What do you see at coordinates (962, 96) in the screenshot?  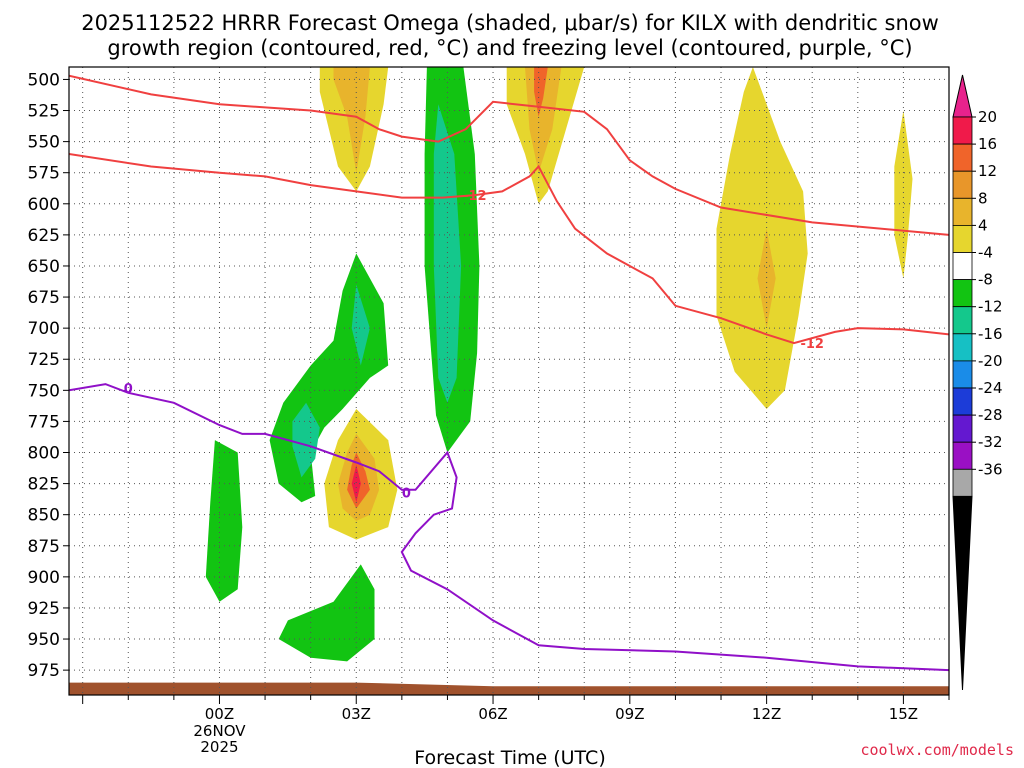 I see `colorbar-top-arrow` at bounding box center [962, 96].